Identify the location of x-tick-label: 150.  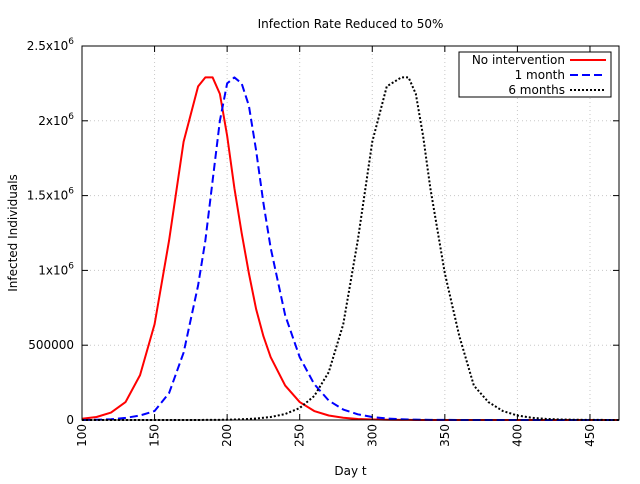
(155, 435).